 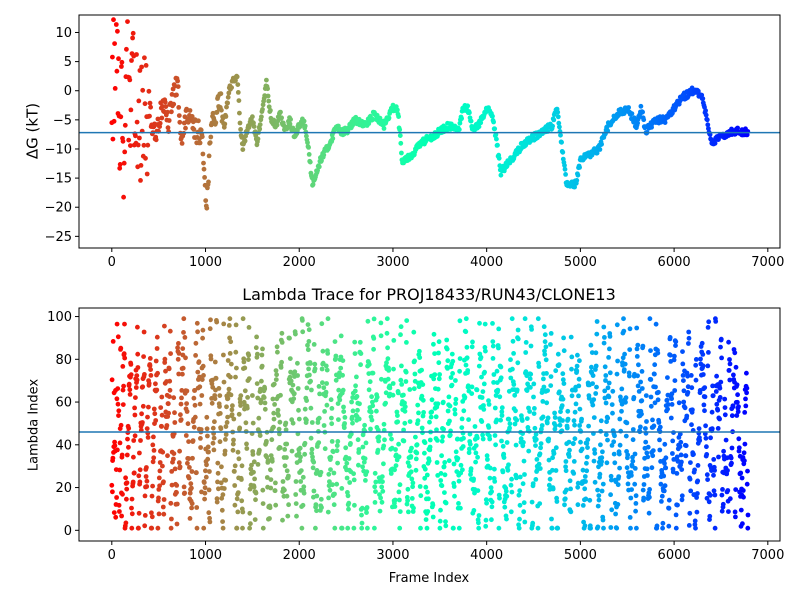 What do you see at coordinates (112, 262) in the screenshot?
I see `x-tick-label: 0` at bounding box center [112, 262].